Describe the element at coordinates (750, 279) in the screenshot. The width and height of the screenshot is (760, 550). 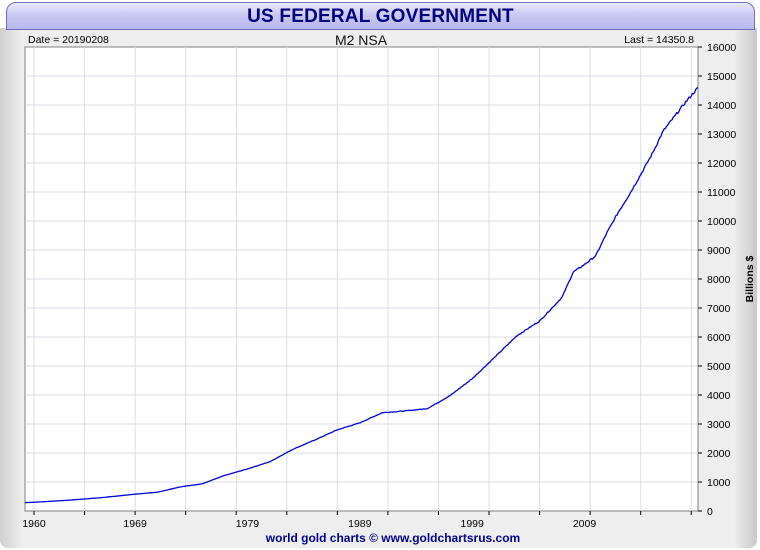
I see `y-axis-label: Billions $` at that location.